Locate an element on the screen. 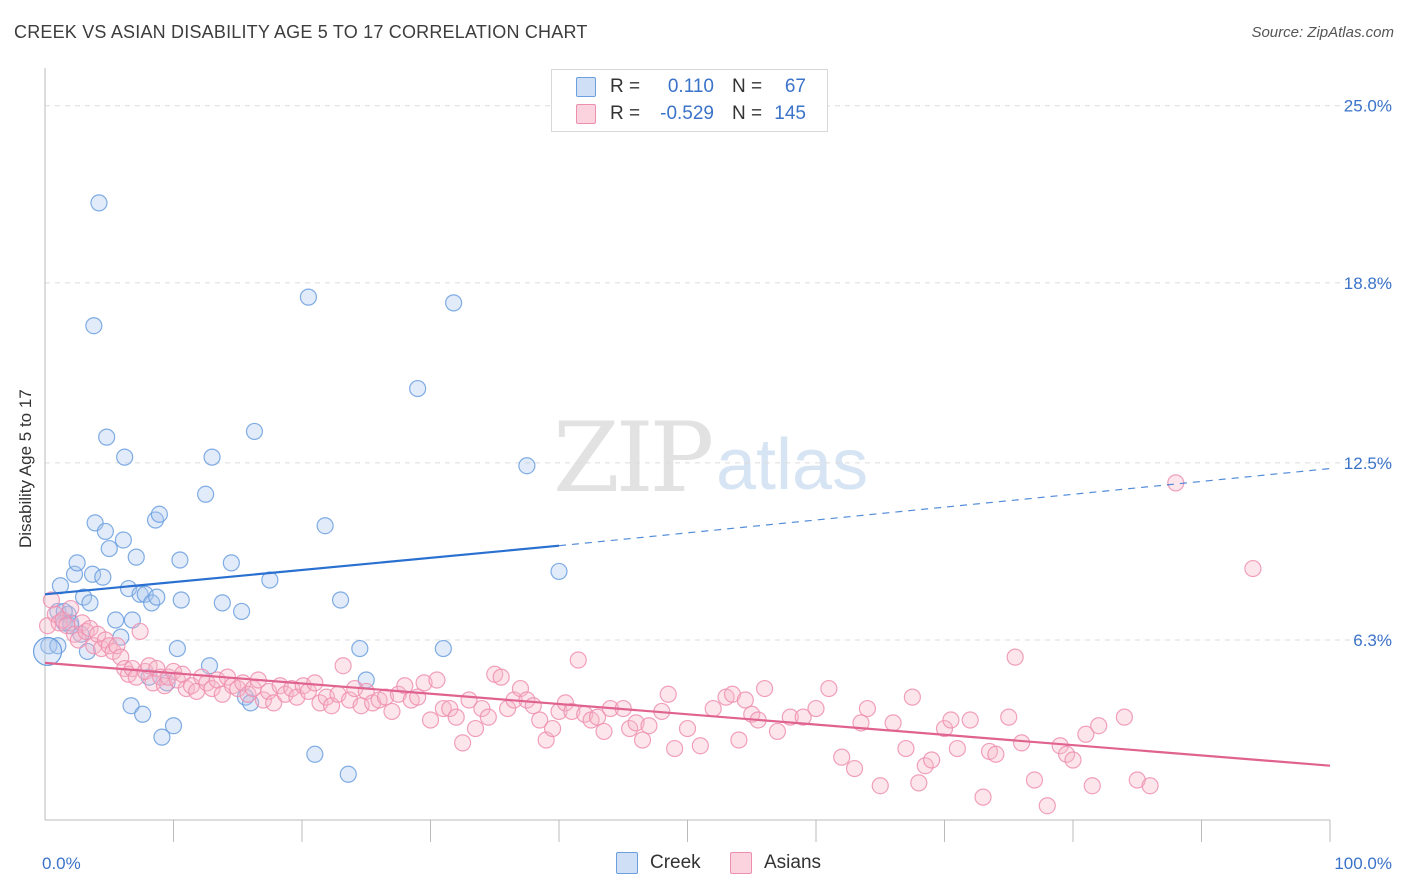 This screenshot has height=892, width=1406. r-value: -0.529 is located at coordinates (687, 113).